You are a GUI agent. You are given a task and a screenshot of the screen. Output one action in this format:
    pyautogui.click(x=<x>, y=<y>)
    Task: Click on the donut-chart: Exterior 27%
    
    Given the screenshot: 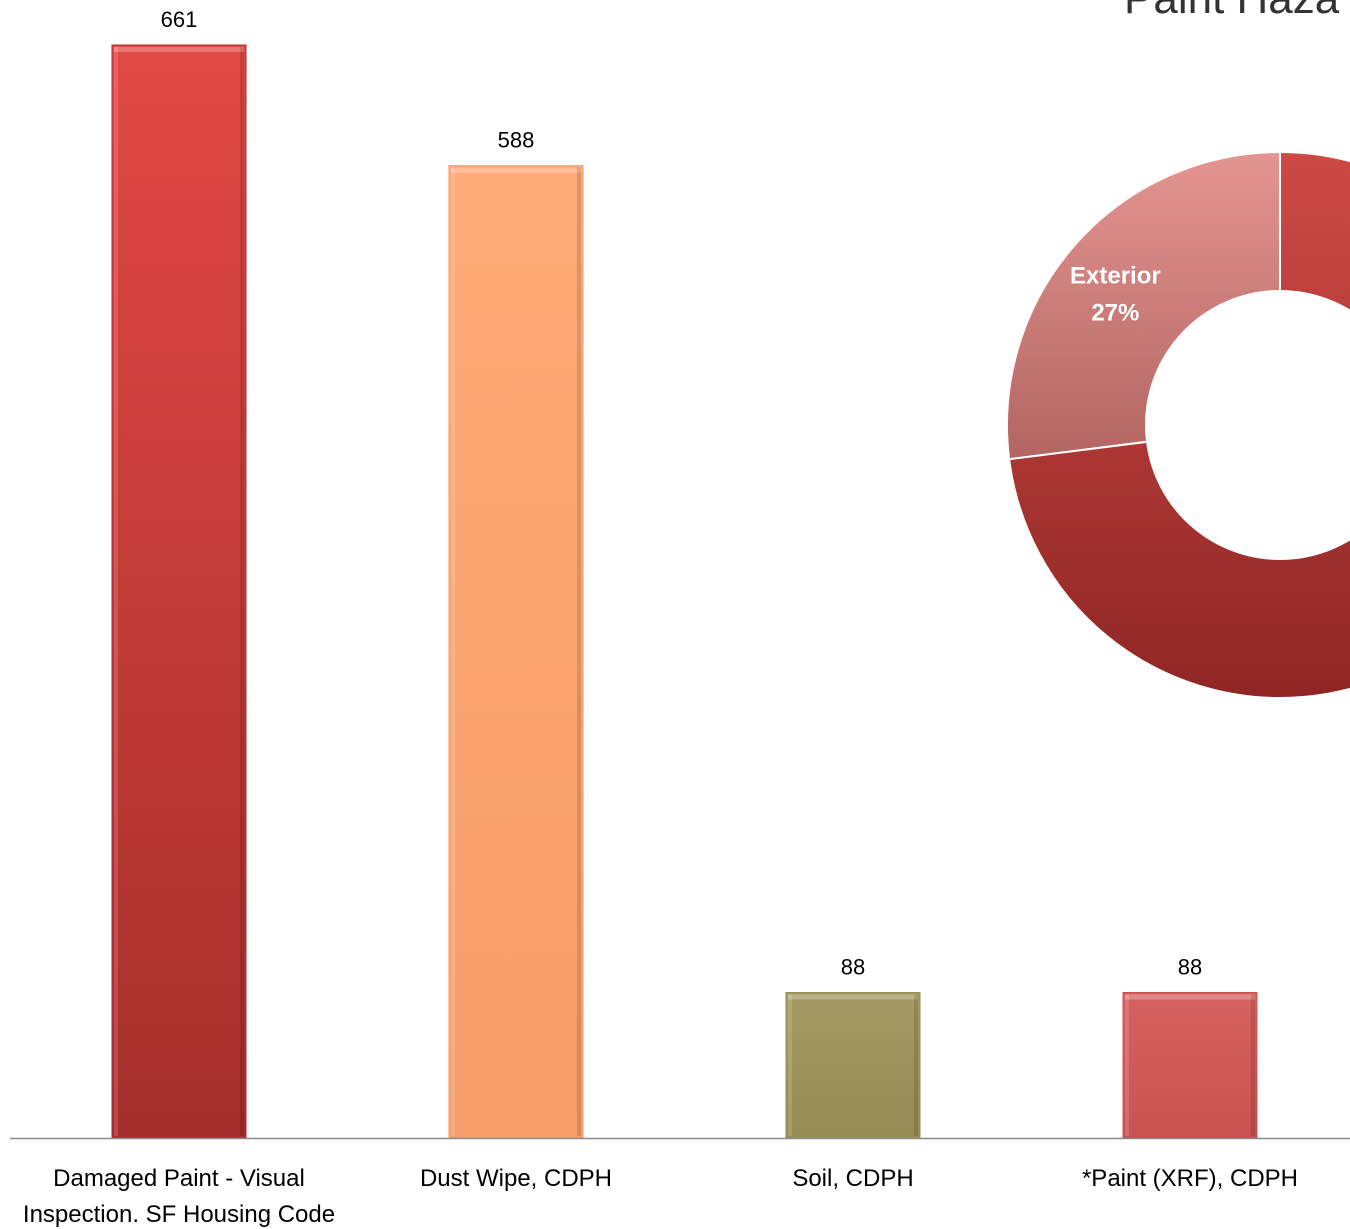 What is the action you would take?
    pyautogui.click(x=1178, y=424)
    